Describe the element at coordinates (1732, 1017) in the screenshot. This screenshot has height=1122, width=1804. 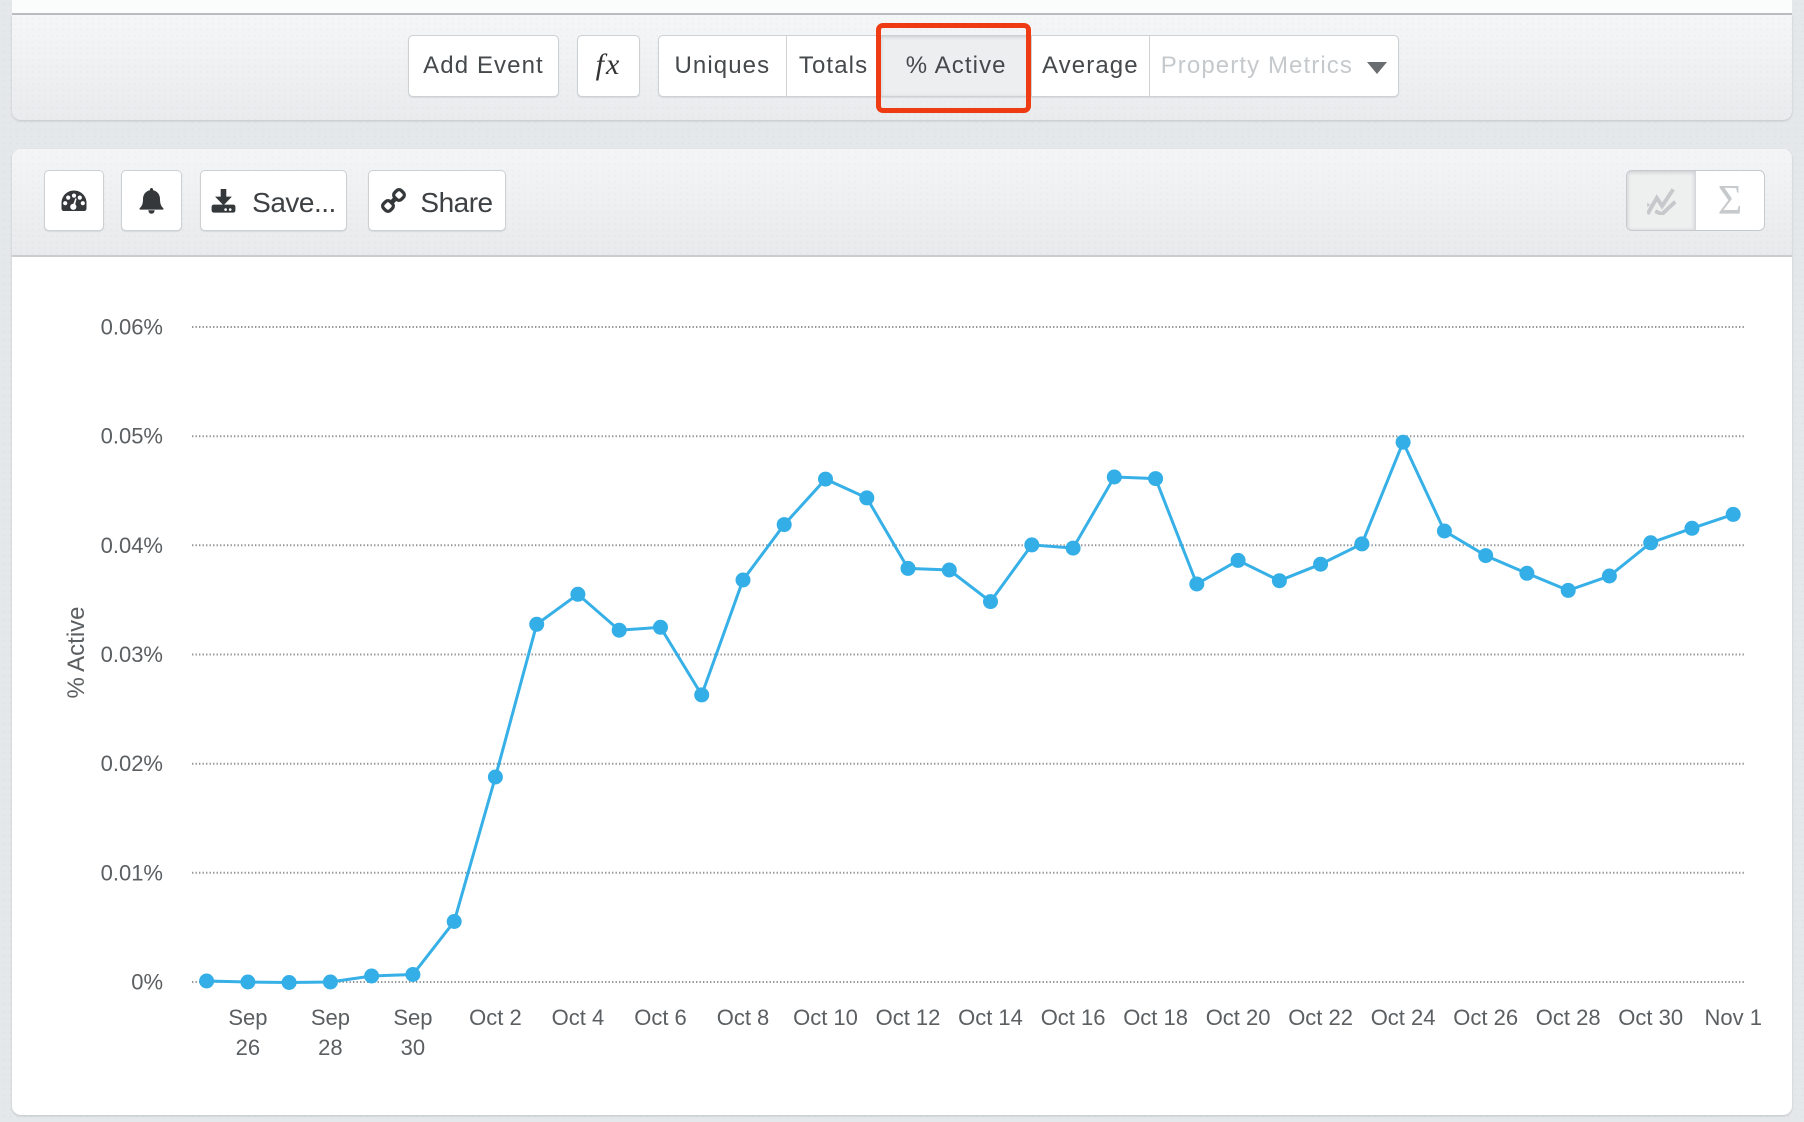
I see `svg-text: Nov 1` at that location.